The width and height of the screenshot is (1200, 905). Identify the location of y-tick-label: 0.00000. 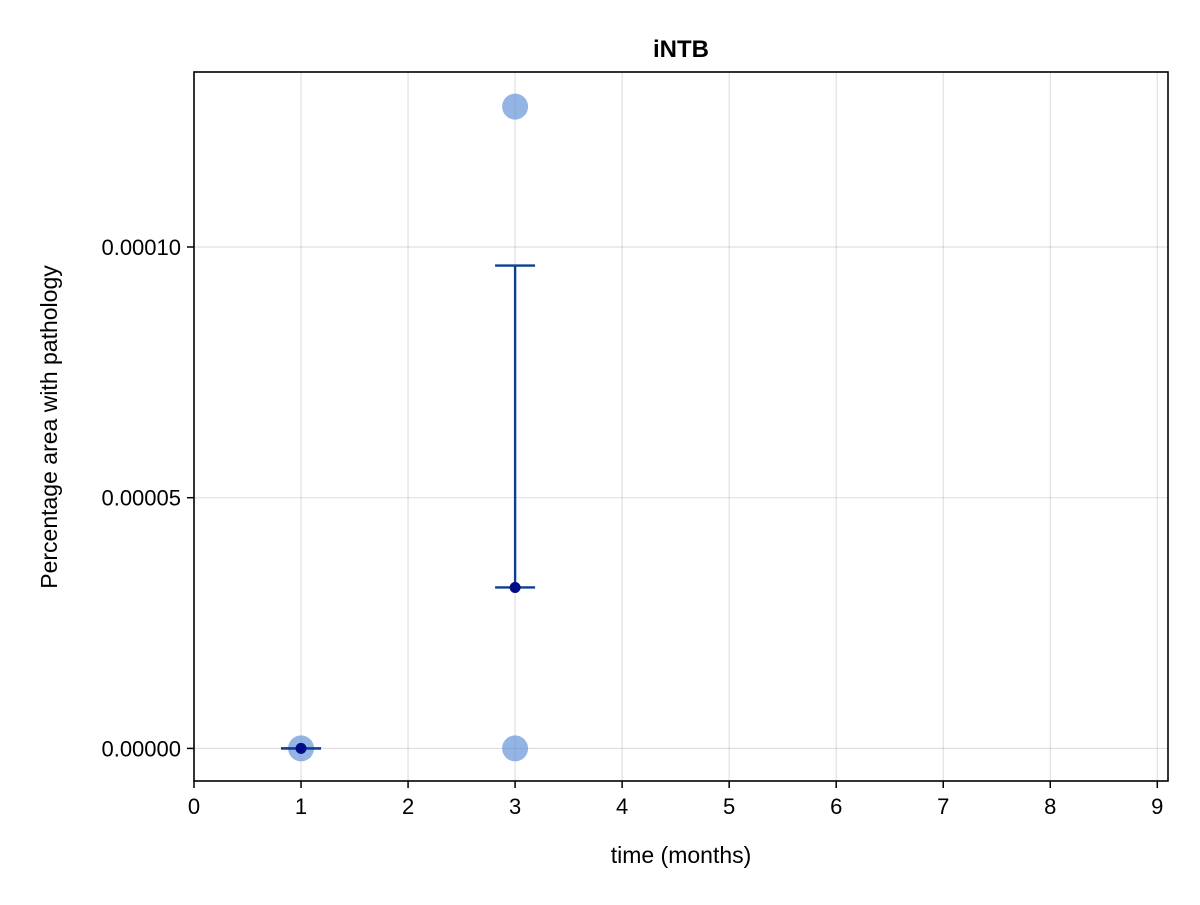
(141, 748).